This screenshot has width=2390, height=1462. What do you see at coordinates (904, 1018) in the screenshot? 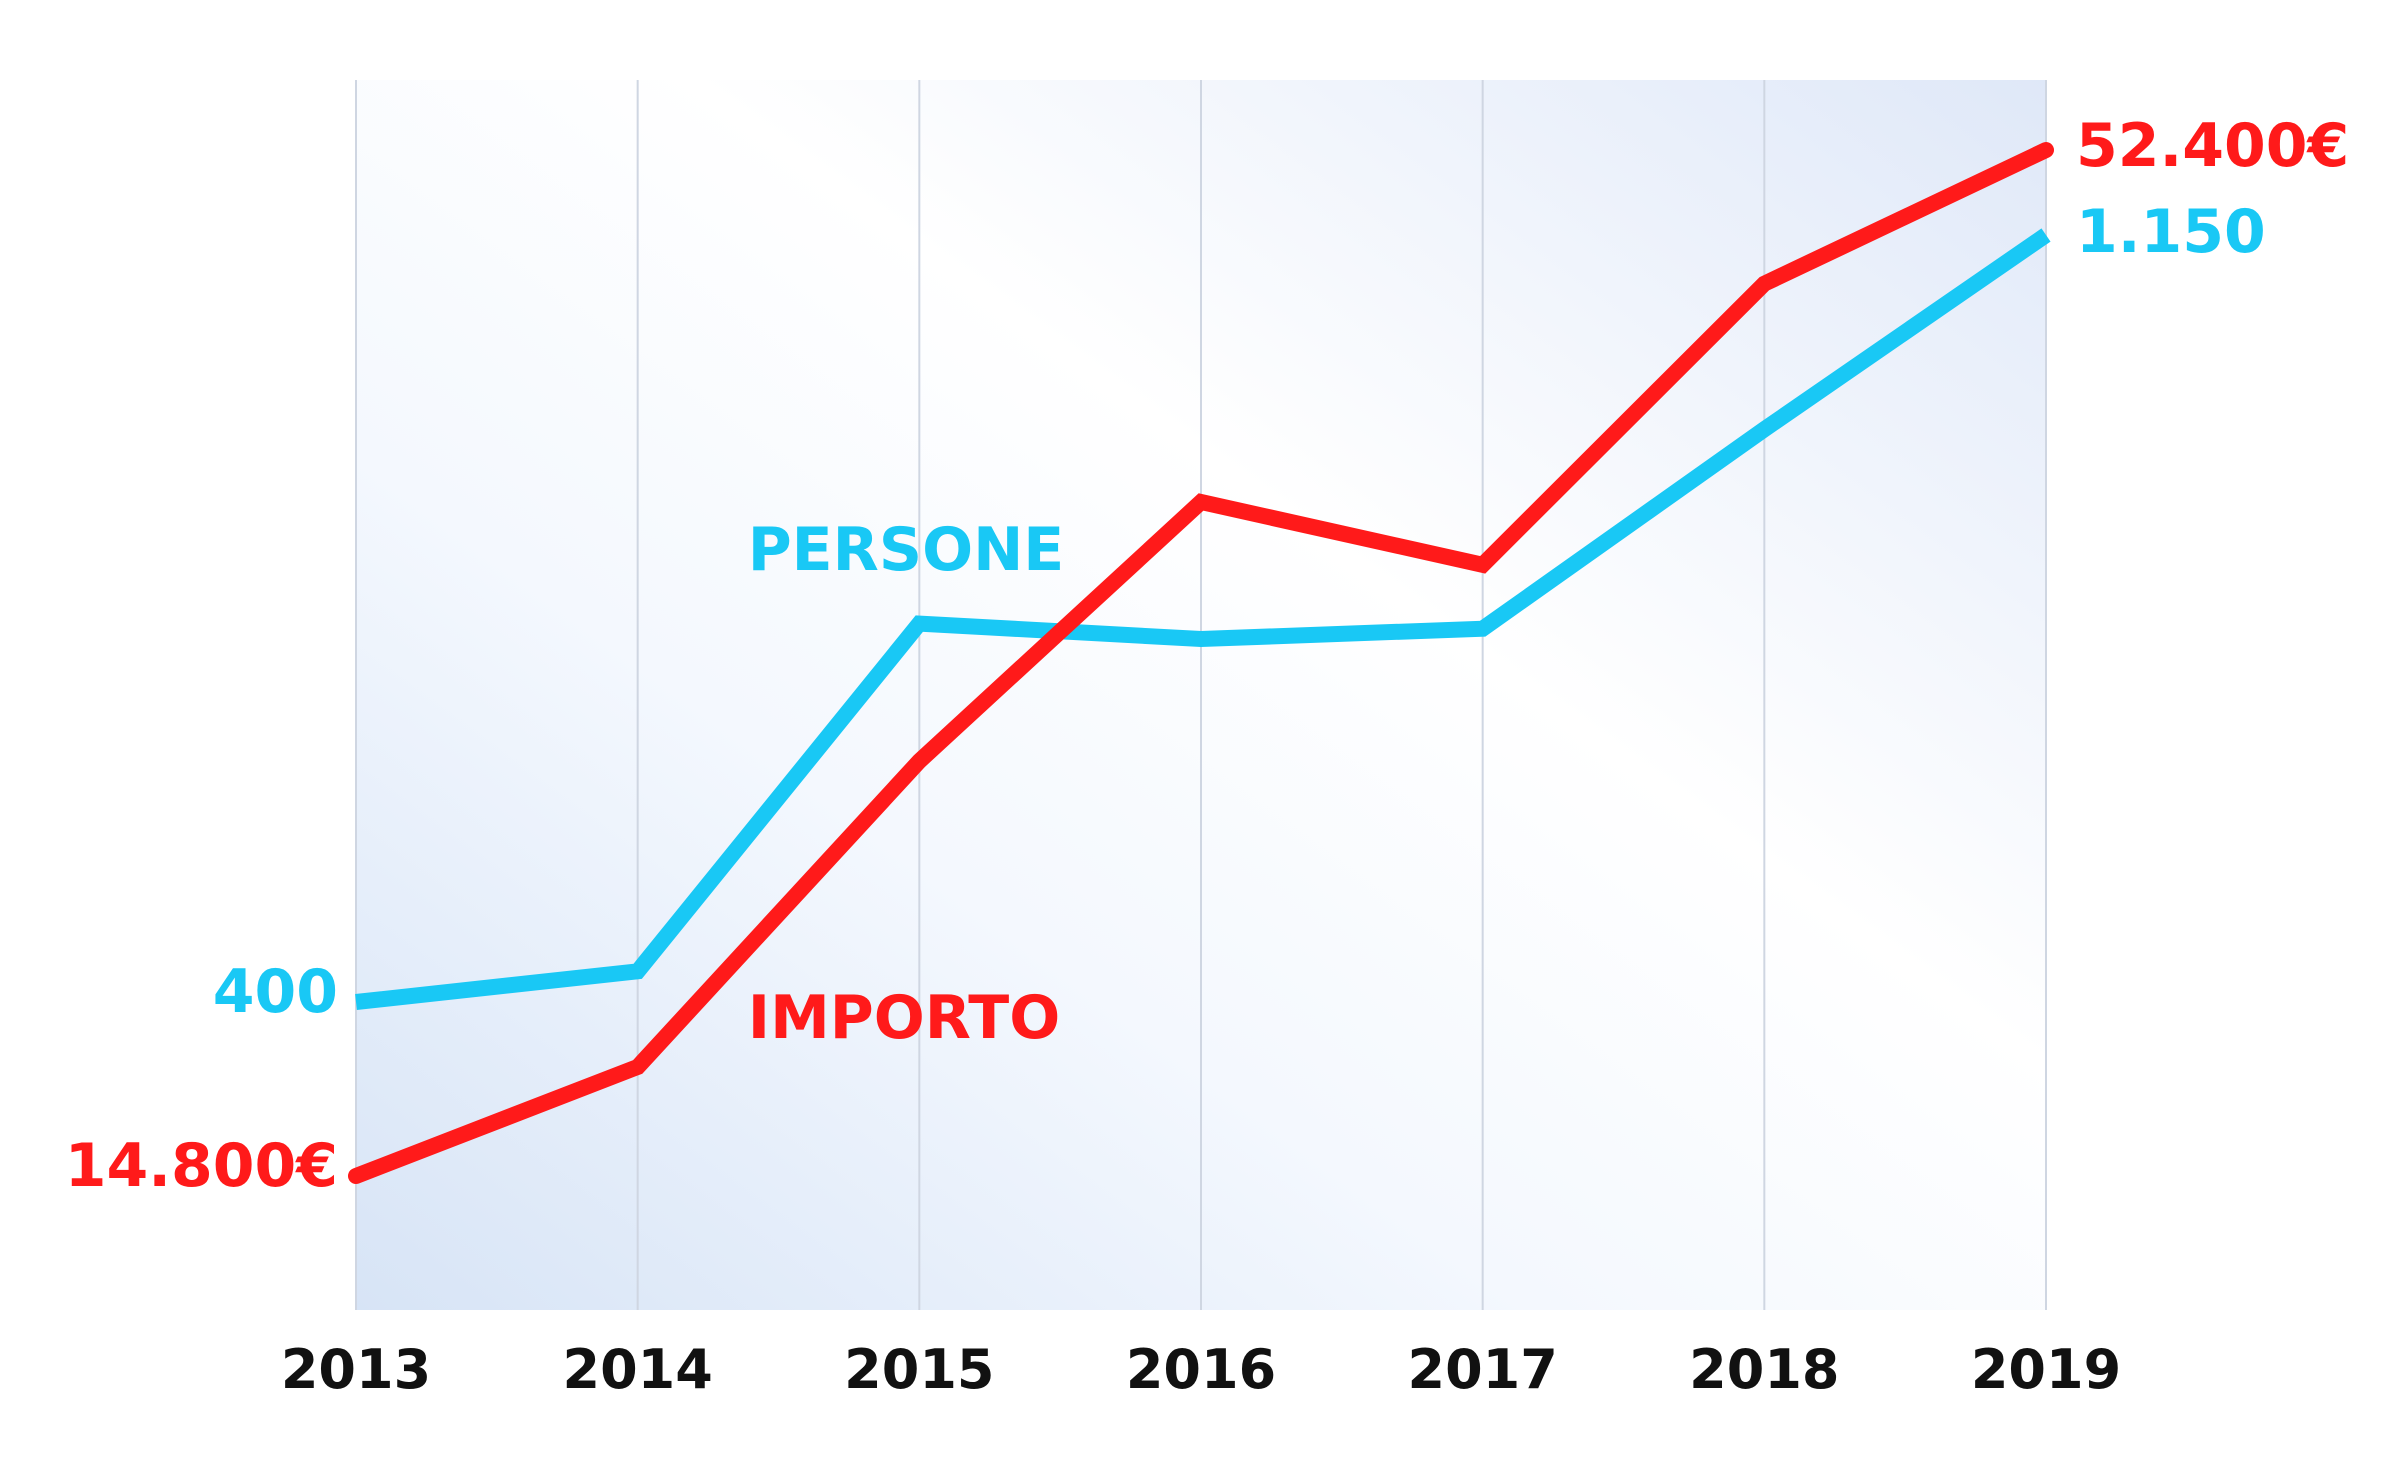
I see `importo-series-label: IMPORTO` at bounding box center [904, 1018].